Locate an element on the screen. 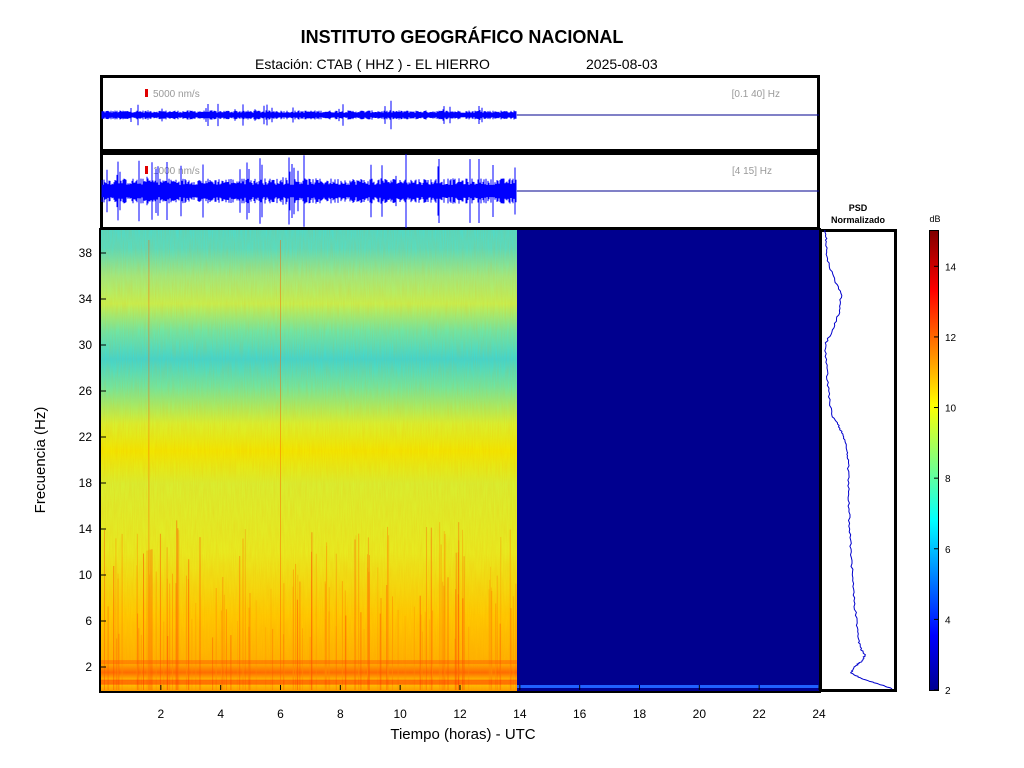  psd-frame is located at coordinates (858, 460).